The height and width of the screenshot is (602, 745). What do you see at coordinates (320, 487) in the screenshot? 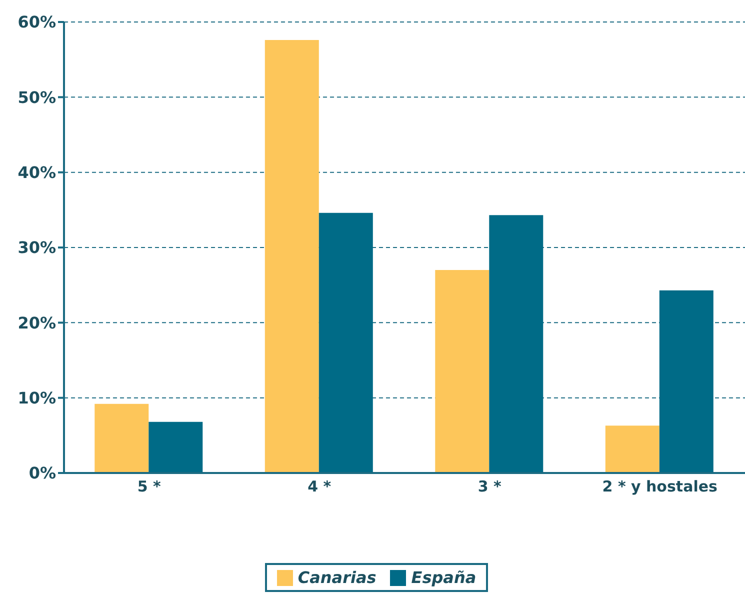
I see `x-tick-label: 4 *` at bounding box center [320, 487].